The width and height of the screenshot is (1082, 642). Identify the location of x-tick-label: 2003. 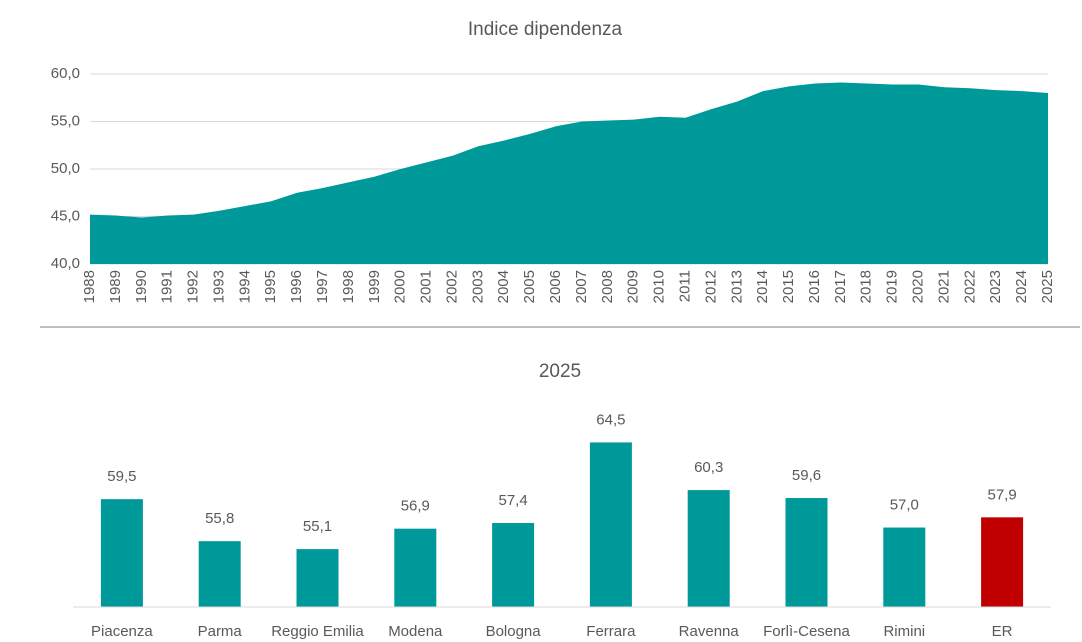
(477, 286).